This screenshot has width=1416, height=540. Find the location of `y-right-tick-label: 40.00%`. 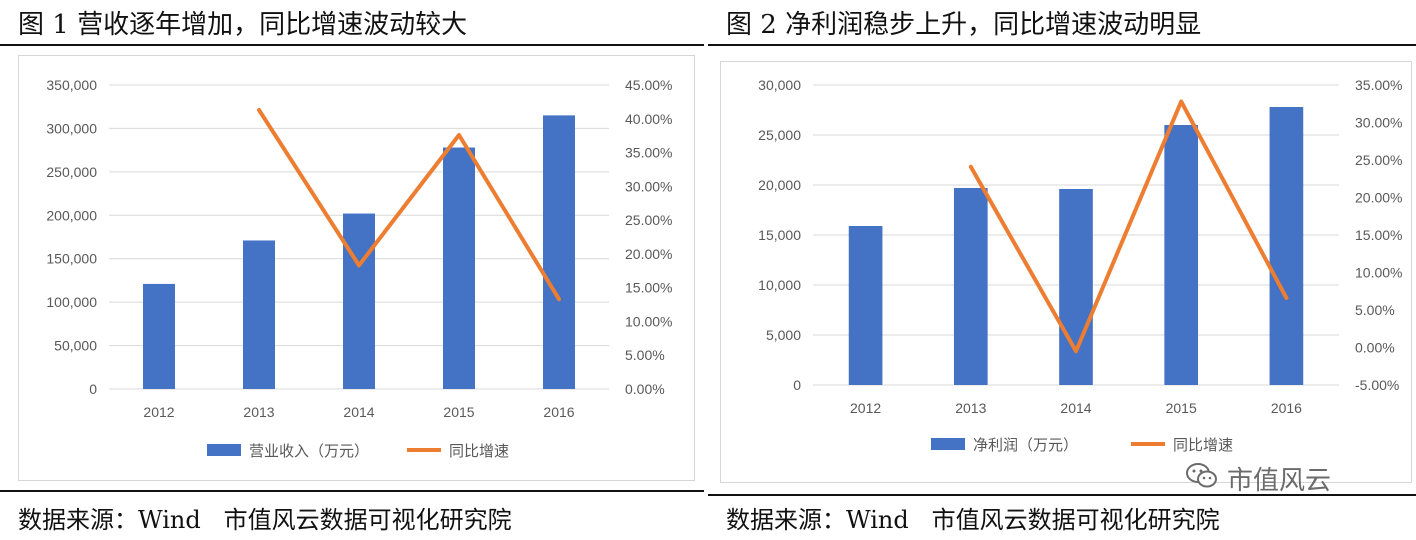

y-right-tick-label: 40.00% is located at coordinates (648, 119).